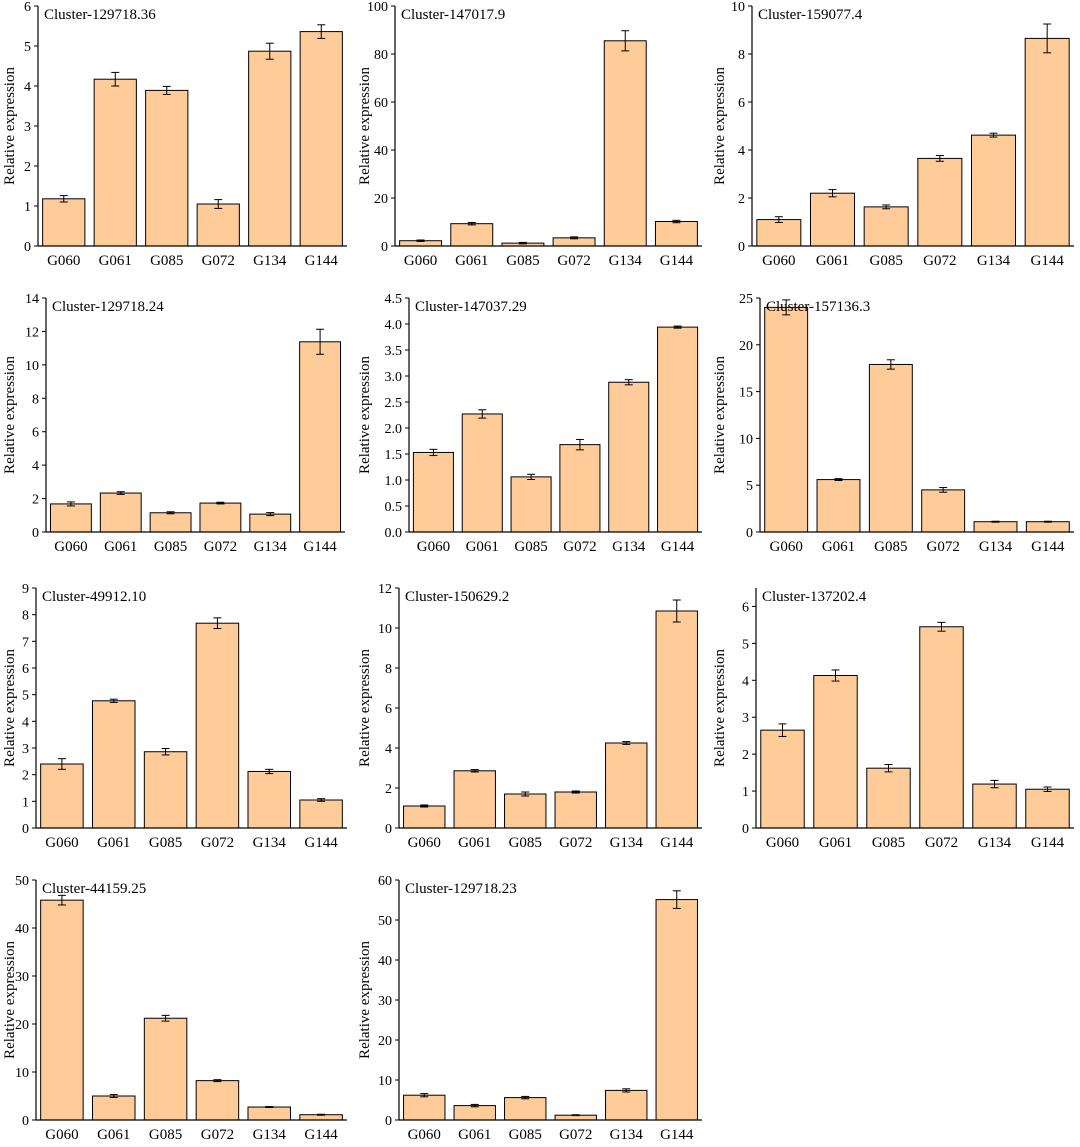 The width and height of the screenshot is (1080, 1147). I want to click on y-tick-label: 7, so click(25, 642).